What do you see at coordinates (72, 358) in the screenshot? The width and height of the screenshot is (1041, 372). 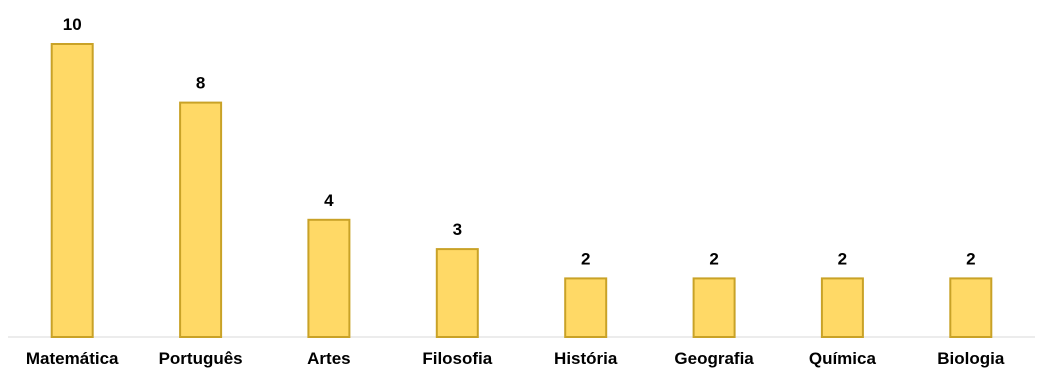 I see `x-tick-label-matematica: Matemática` at bounding box center [72, 358].